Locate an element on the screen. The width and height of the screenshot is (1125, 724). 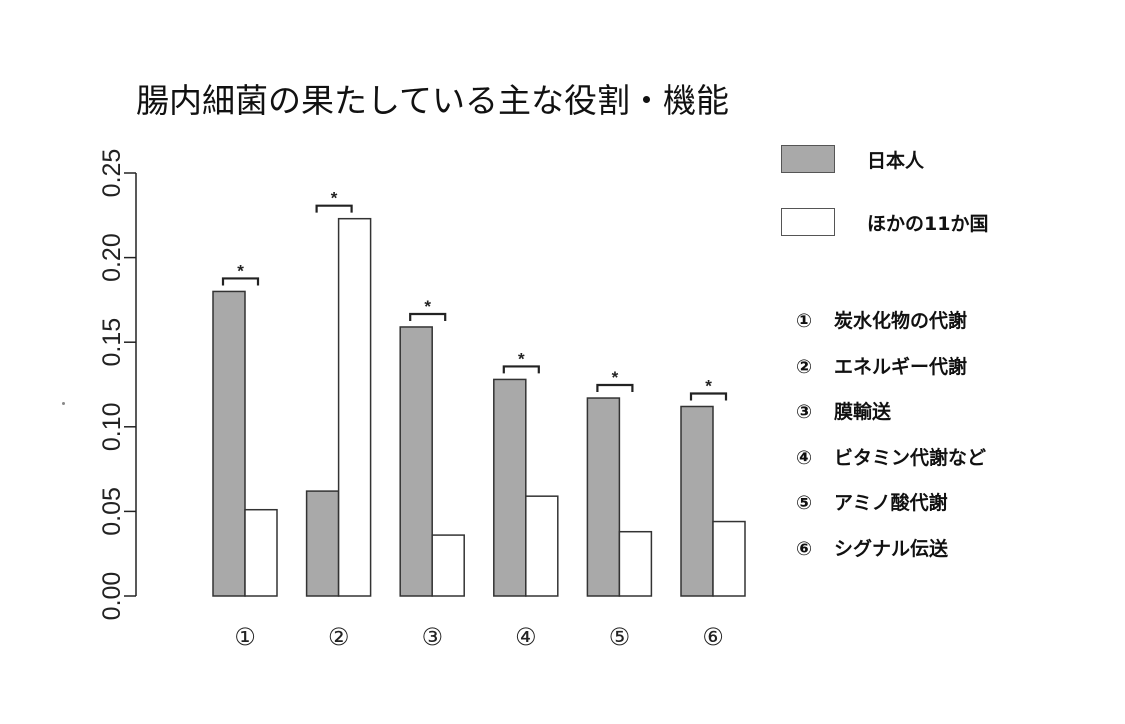
legend-item-japanese: 日本人 is located at coordinates (852, 159).